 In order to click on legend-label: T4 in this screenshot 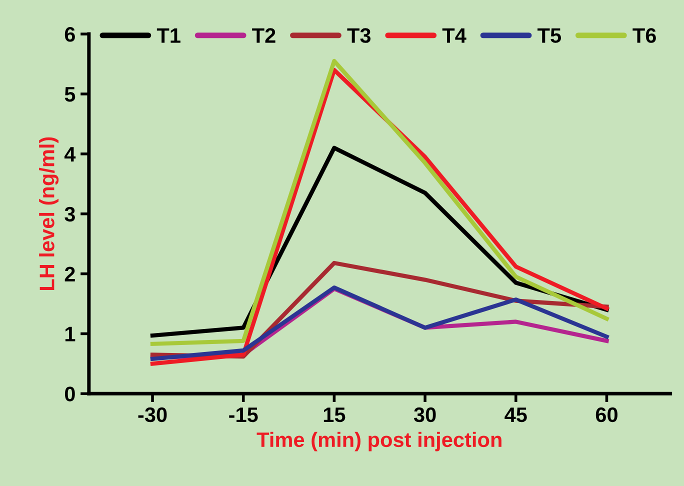, I will do `click(454, 35)`.